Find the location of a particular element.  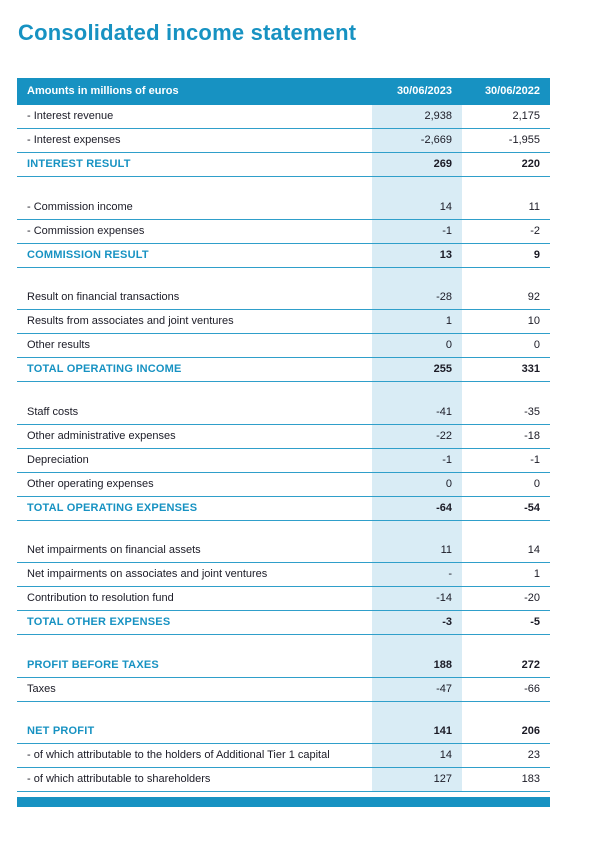

row-label: Taxes is located at coordinates (194, 689).